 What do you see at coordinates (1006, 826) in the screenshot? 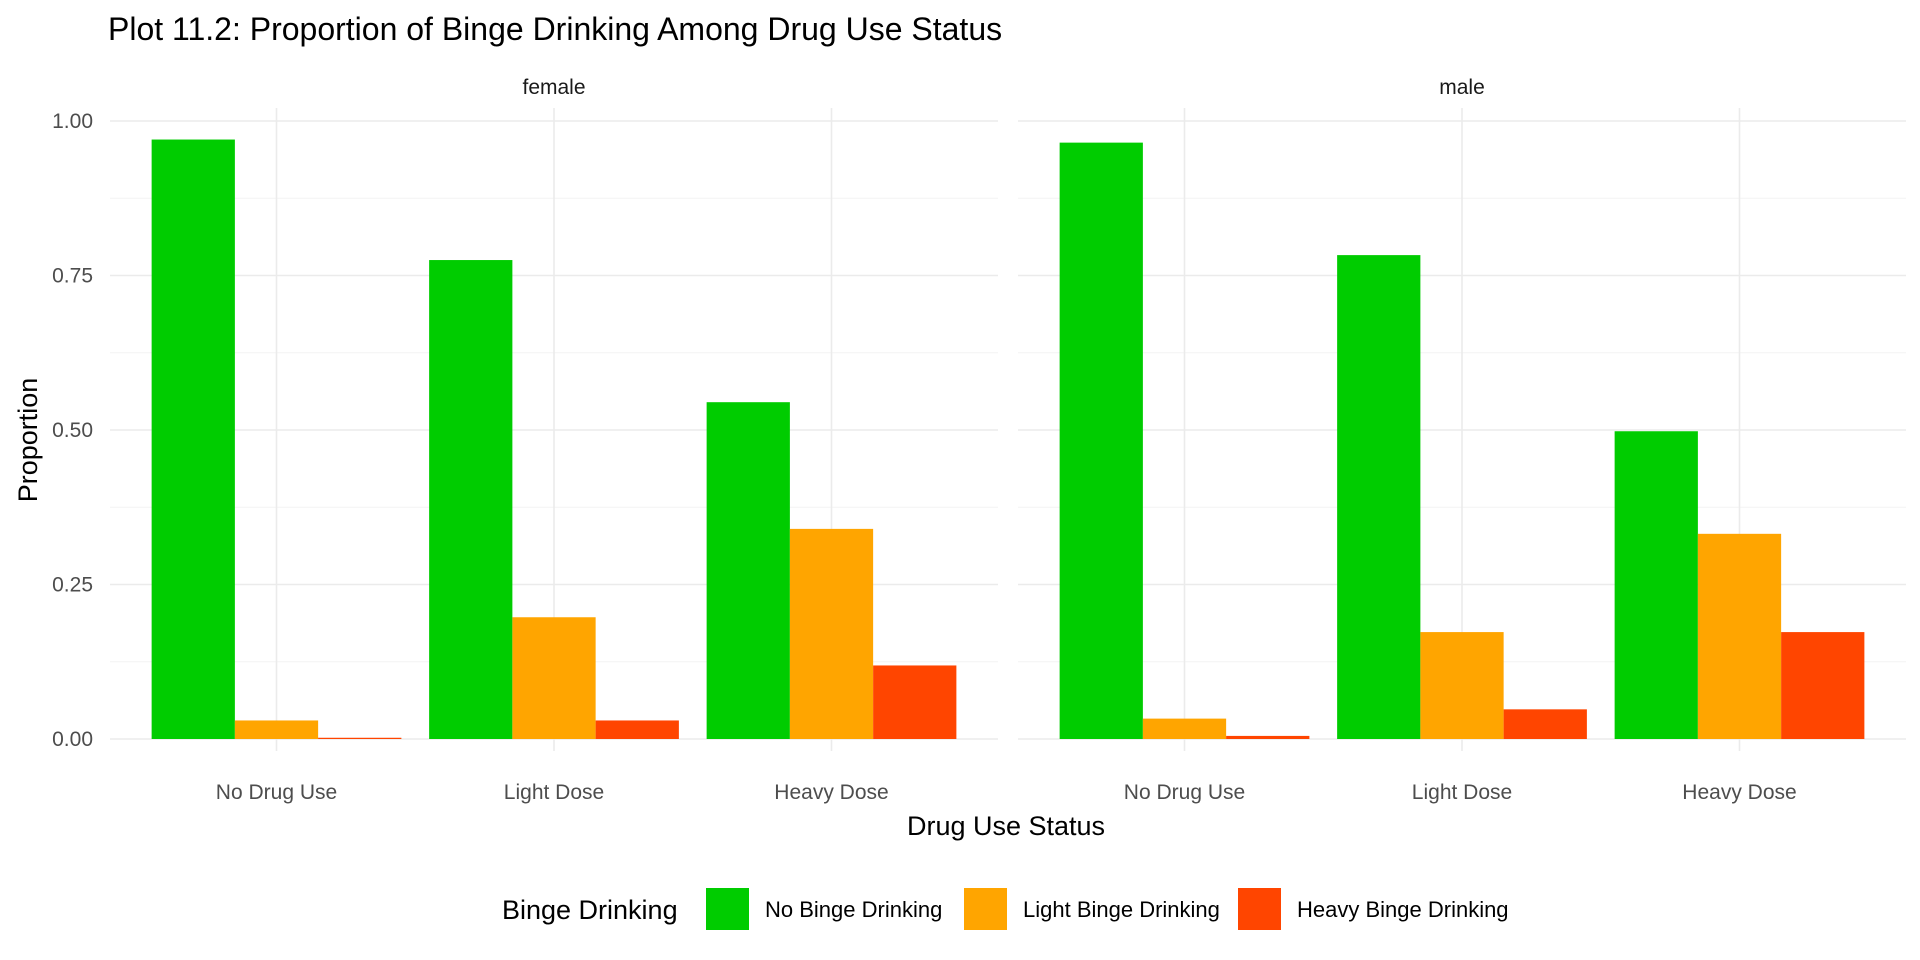
I see `x-axis-title: Drug Use Status` at bounding box center [1006, 826].